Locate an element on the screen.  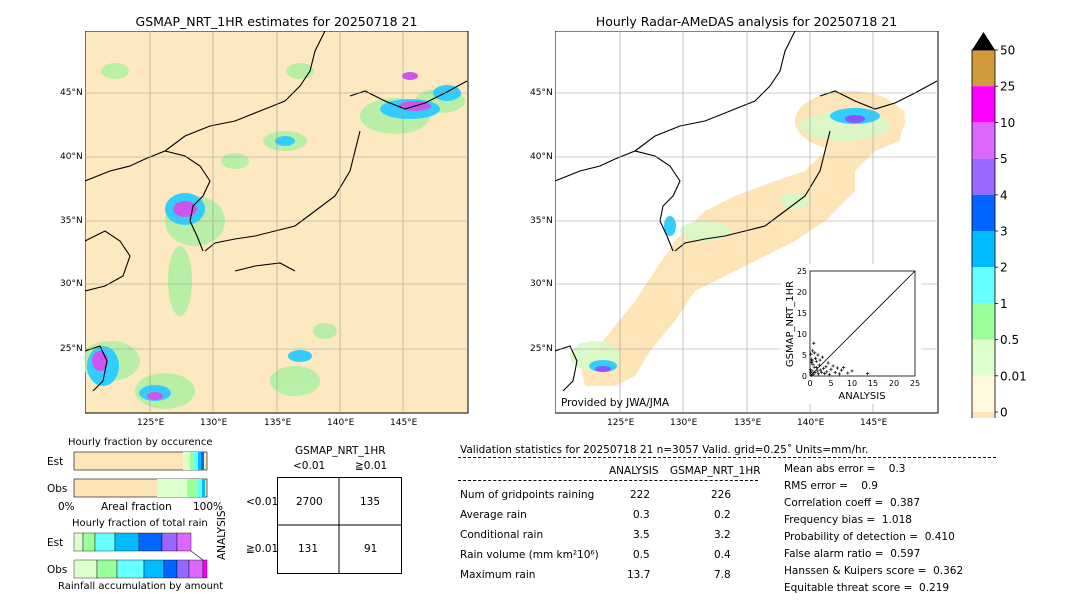
stat-gsmap-average: 0.2 is located at coordinates (722, 515).